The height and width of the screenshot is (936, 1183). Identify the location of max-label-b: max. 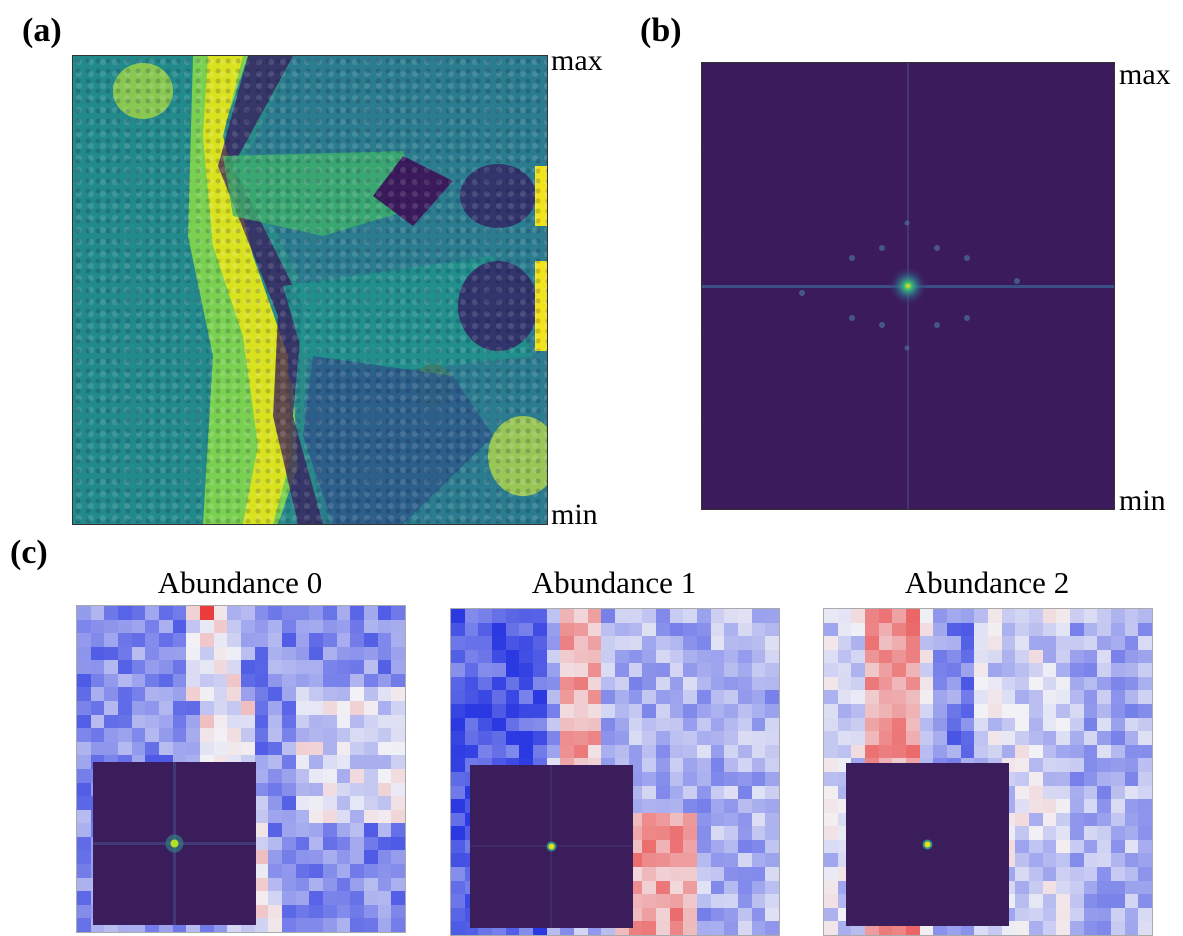
(1145, 74).